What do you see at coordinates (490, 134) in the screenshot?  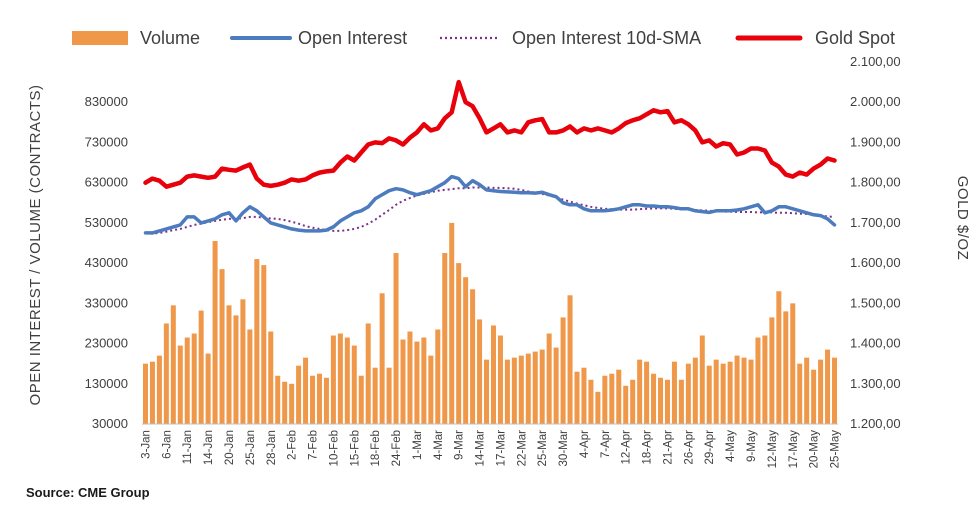 I see `gold-spot-line` at bounding box center [490, 134].